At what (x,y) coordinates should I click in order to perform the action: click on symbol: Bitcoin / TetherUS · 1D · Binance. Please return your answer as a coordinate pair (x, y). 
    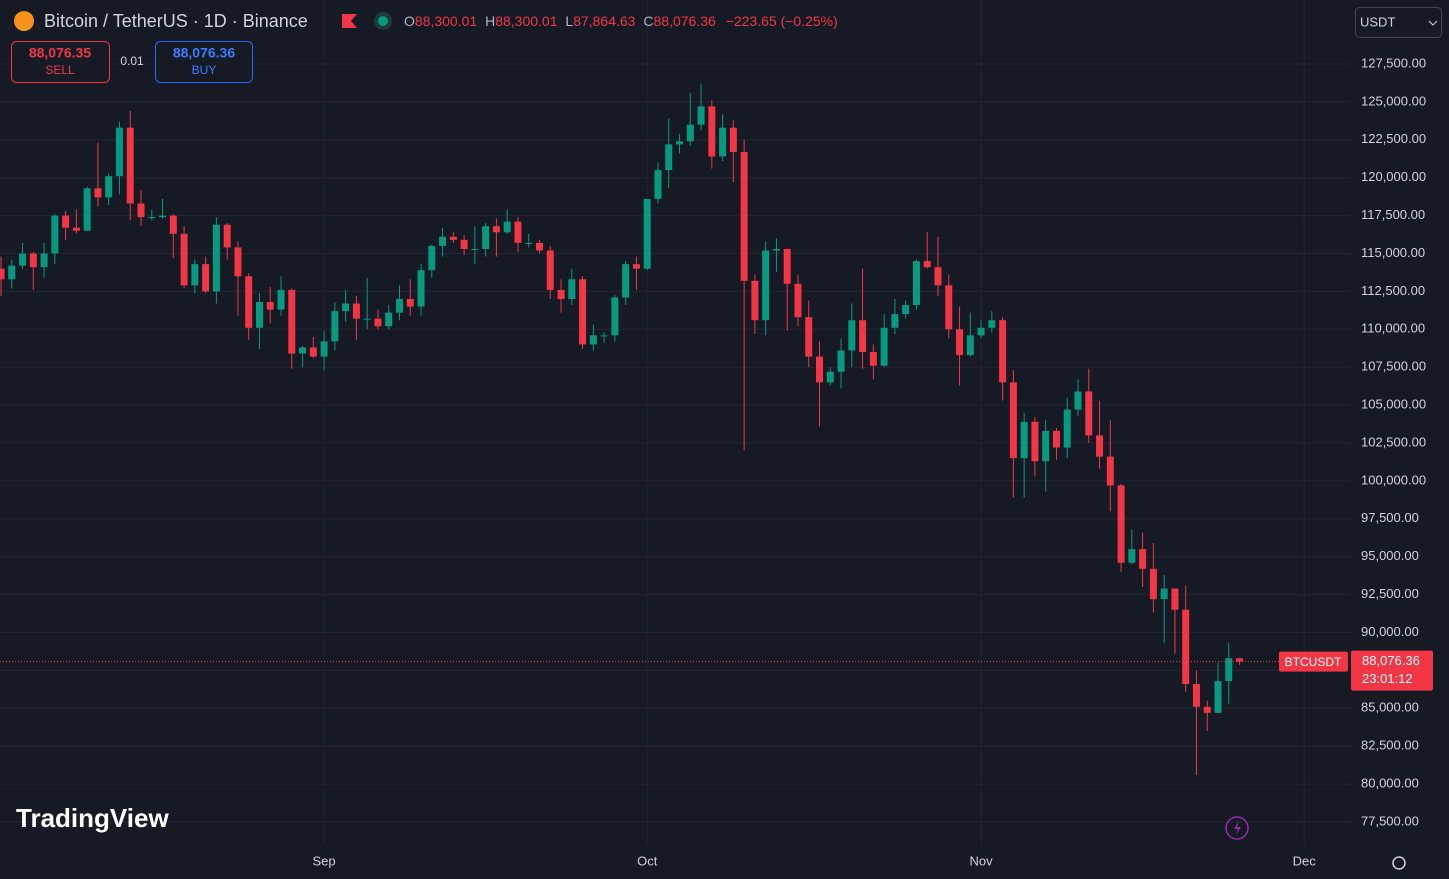
    Looking at the image, I should click on (176, 21).